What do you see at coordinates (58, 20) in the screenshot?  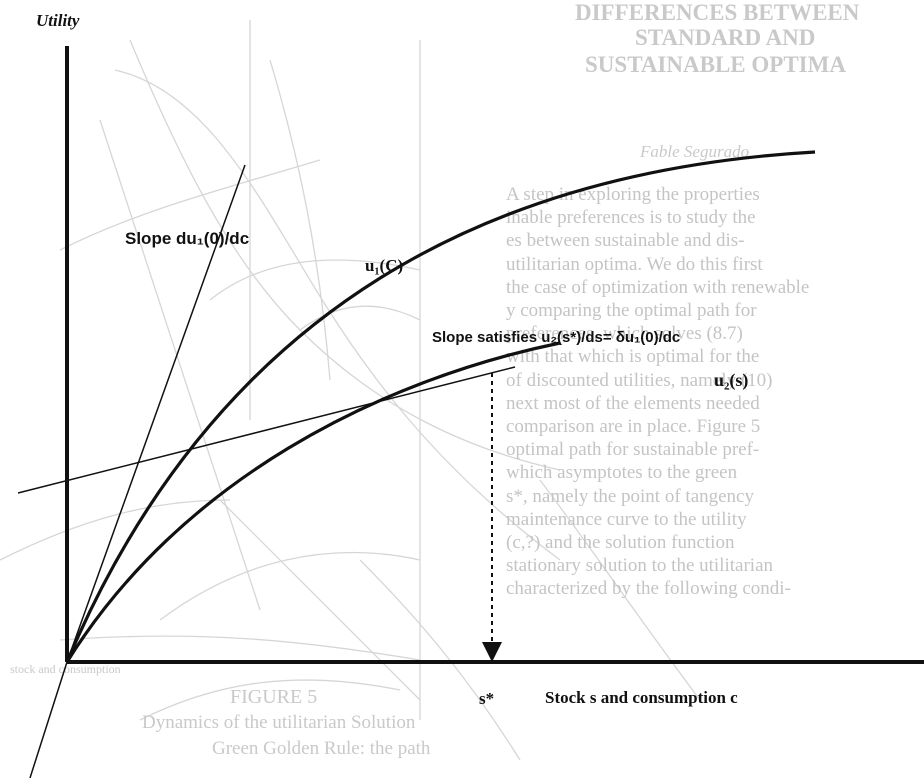 I see `y-axis-label: Utility` at bounding box center [58, 20].